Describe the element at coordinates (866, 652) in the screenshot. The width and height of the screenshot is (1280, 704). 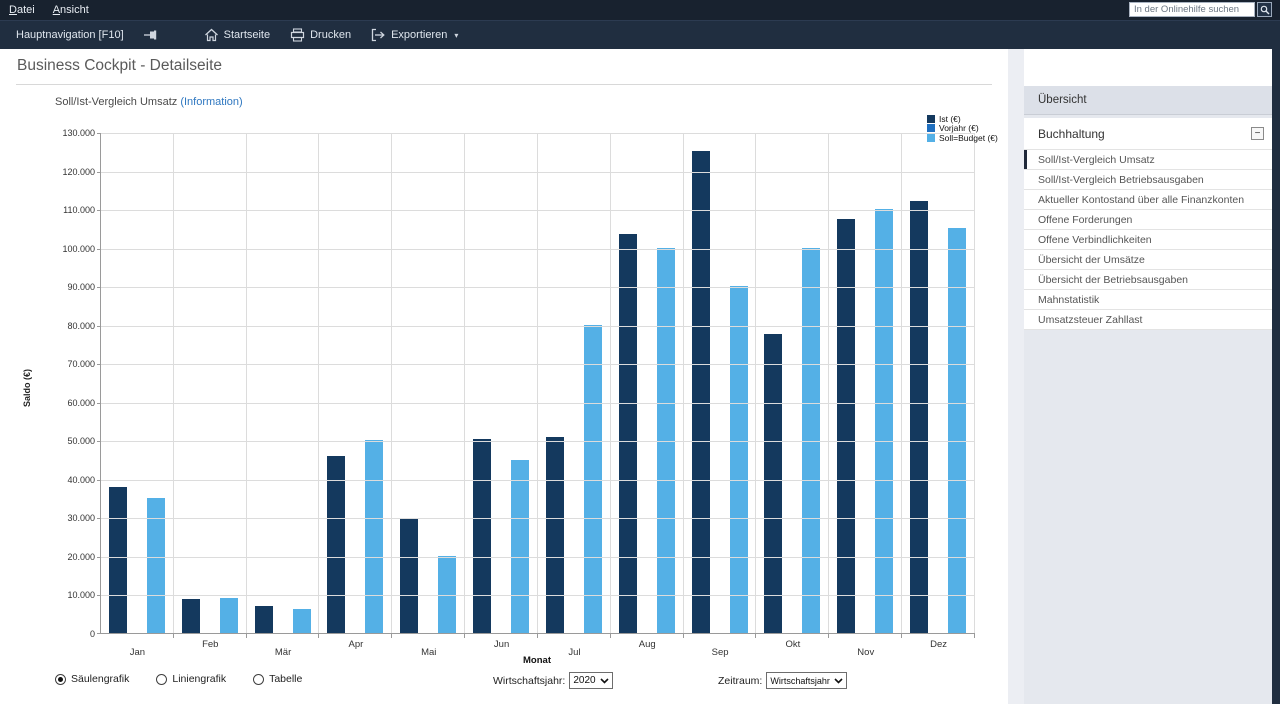
I see `x-tick-label-nov: Nov` at that location.